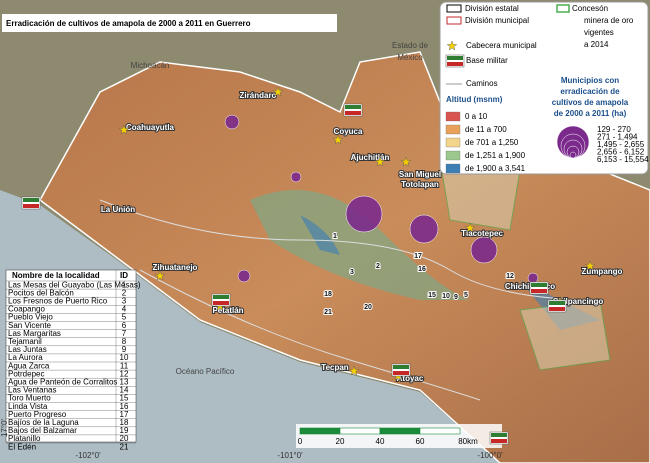 Image resolution: width=650 pixels, height=463 pixels. Describe the element at coordinates (30, 317) in the screenshot. I see `table-cell: Pueblo Viejo` at that location.